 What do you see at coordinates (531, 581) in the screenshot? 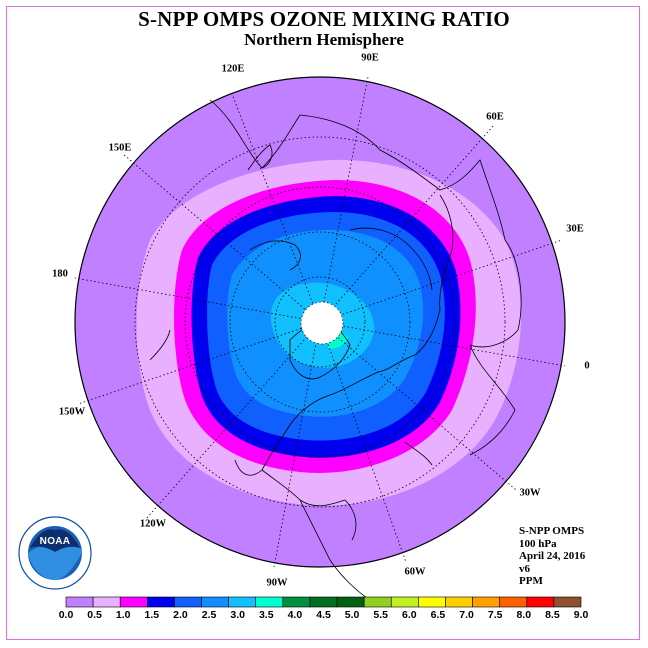
I see `info-units: PPM` at bounding box center [531, 581].